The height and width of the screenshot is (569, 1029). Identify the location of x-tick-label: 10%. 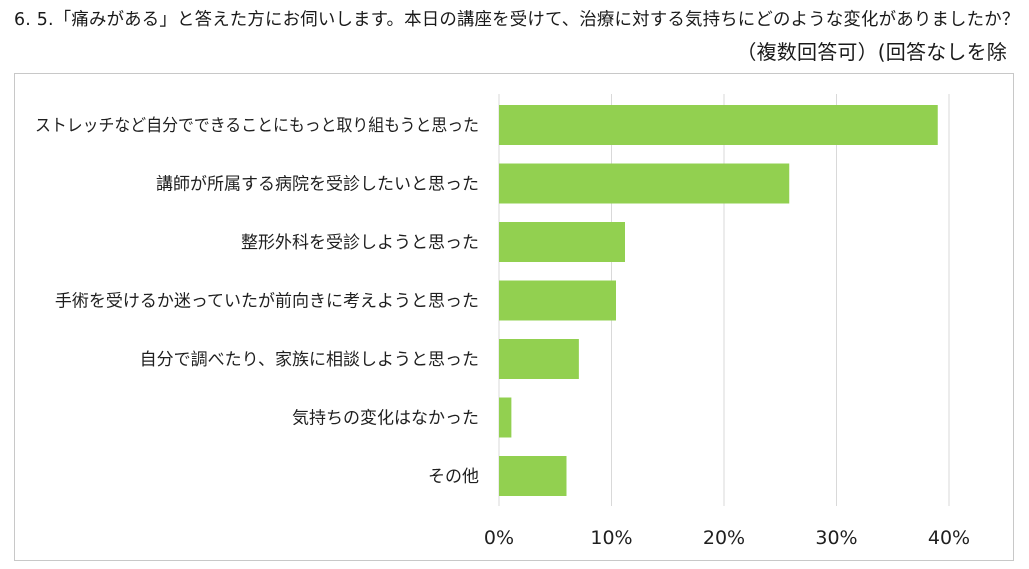
(611, 538).